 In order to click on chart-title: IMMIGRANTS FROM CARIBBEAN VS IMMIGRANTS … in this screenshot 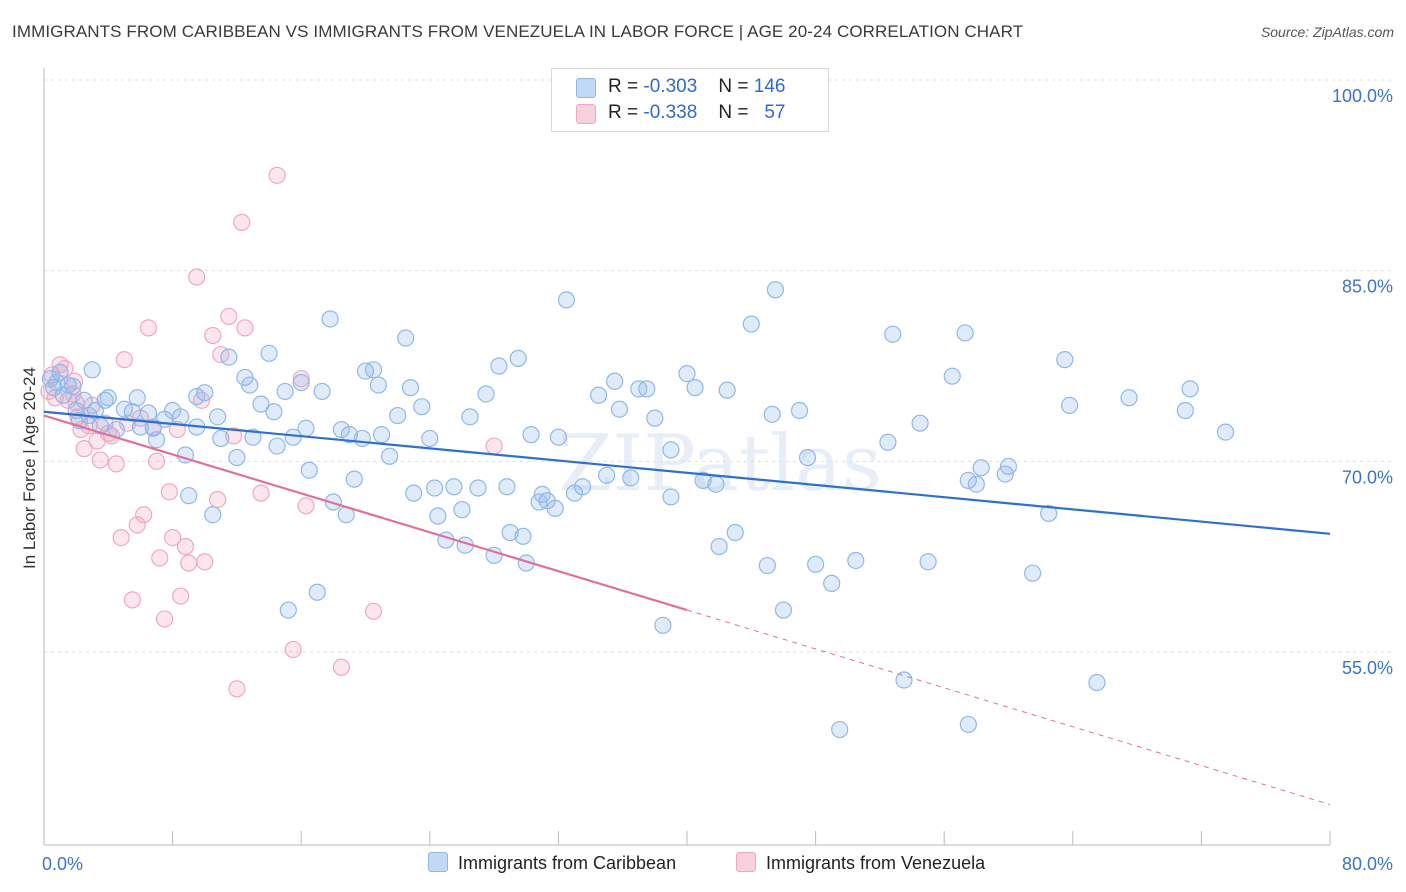, I will do `click(518, 31)`.